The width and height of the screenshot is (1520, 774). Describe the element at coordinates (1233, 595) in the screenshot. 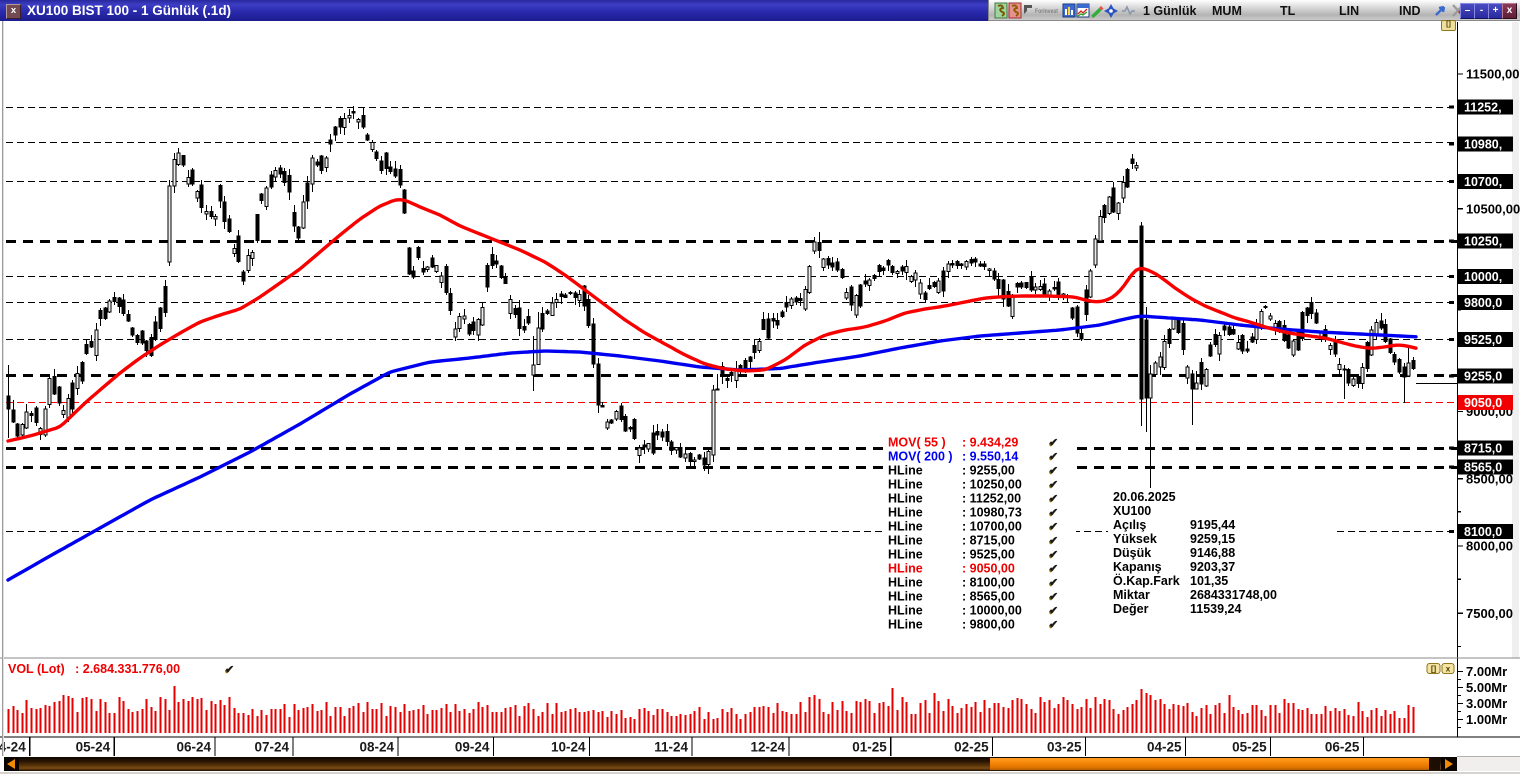

I see `svg-text: 2684331748,00` at that location.